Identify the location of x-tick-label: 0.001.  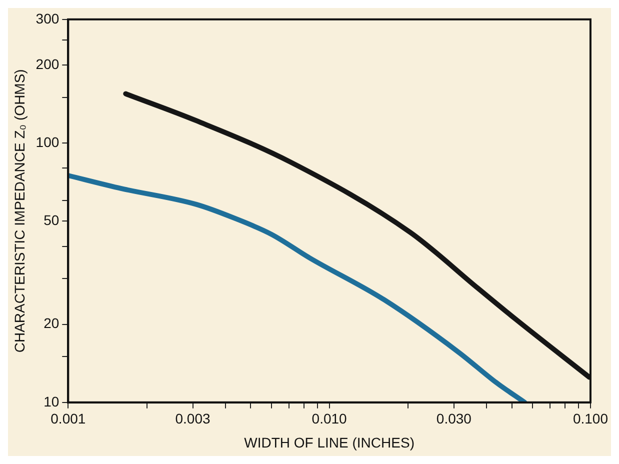
(68, 418).